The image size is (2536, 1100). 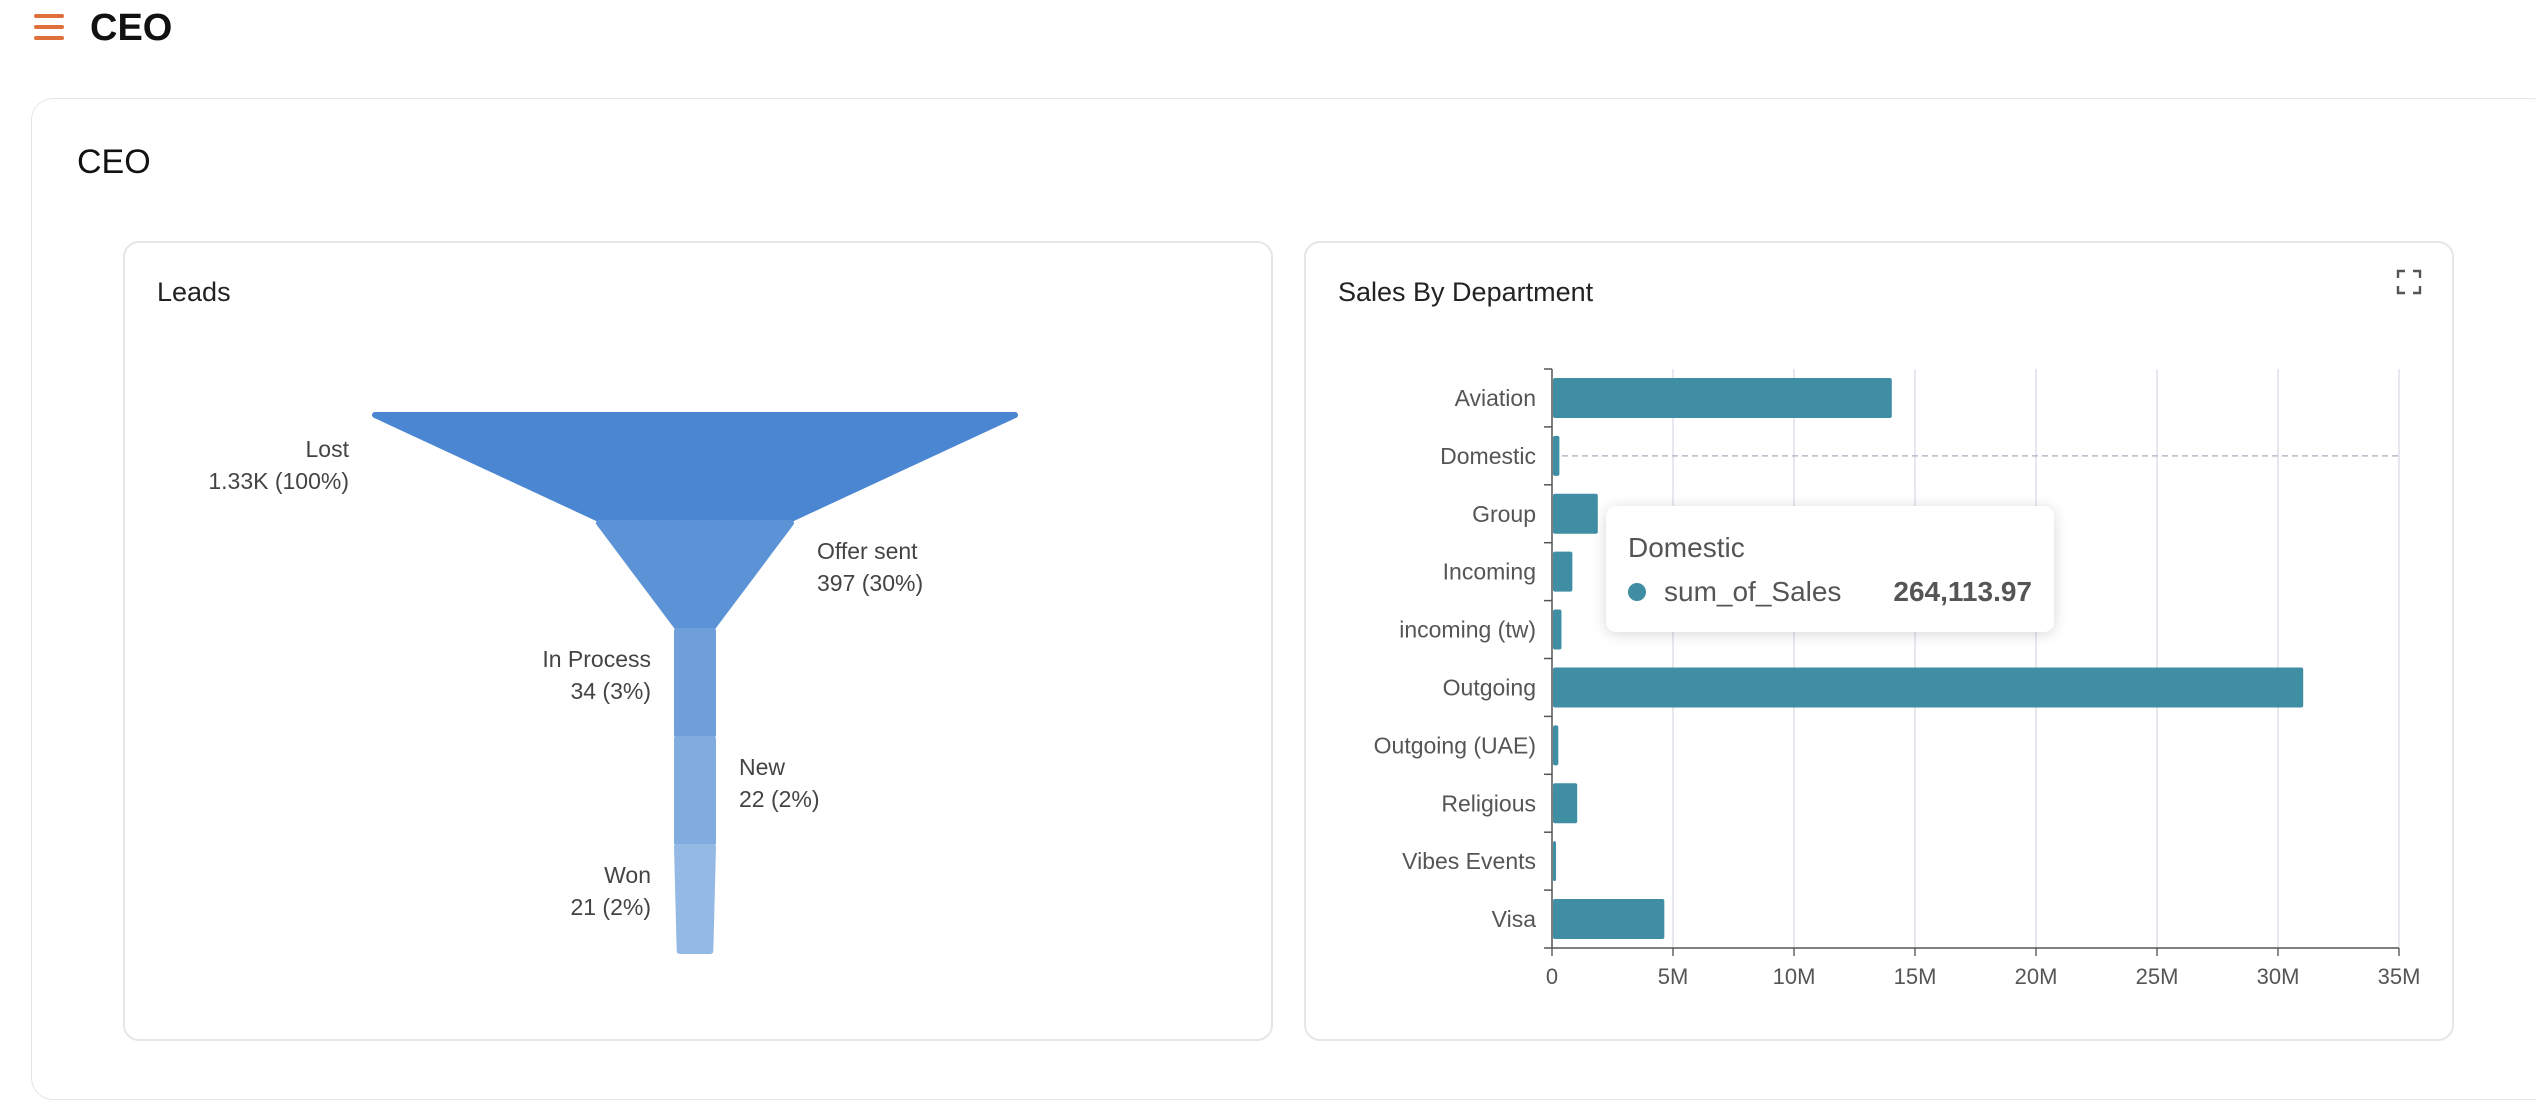 What do you see at coordinates (1673, 976) in the screenshot?
I see `x-tick-label: 5M` at bounding box center [1673, 976].